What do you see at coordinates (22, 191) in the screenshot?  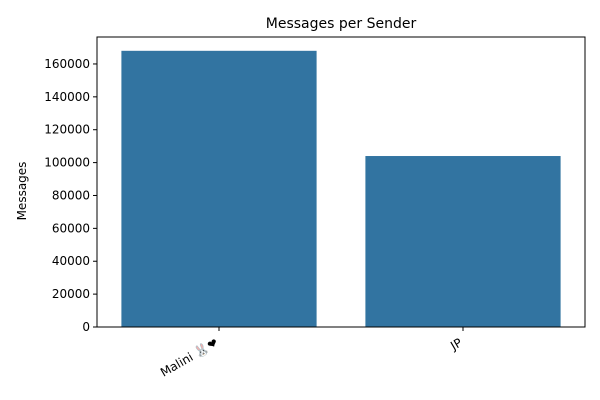 I see `y-axis-label: Messages` at bounding box center [22, 191].